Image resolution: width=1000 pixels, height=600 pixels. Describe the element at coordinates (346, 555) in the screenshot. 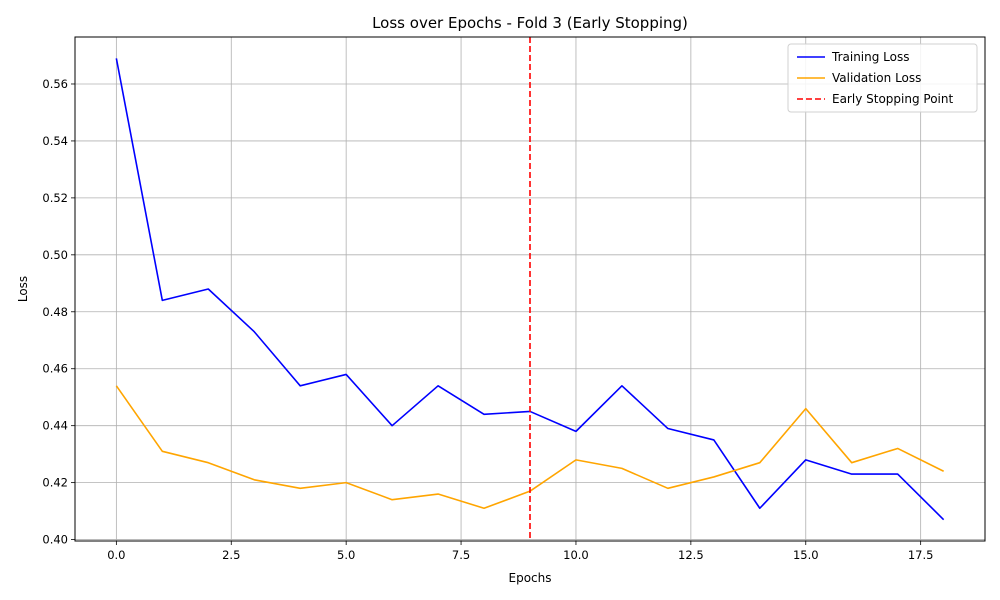

I see `x-tick-label: 5.0` at that location.